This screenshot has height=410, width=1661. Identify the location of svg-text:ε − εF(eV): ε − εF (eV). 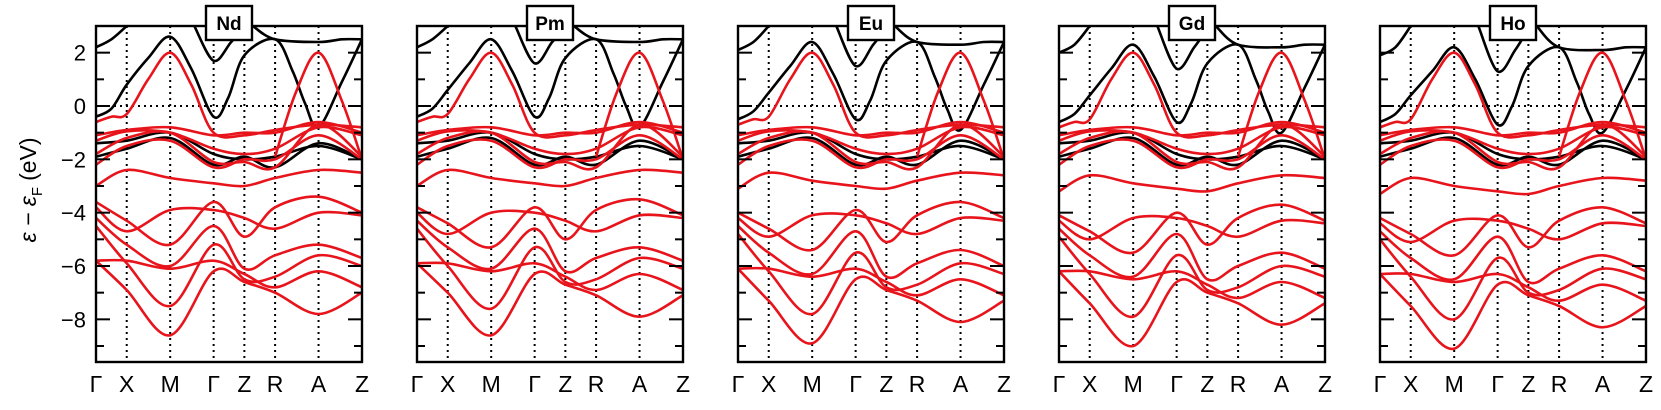
(30, 189).